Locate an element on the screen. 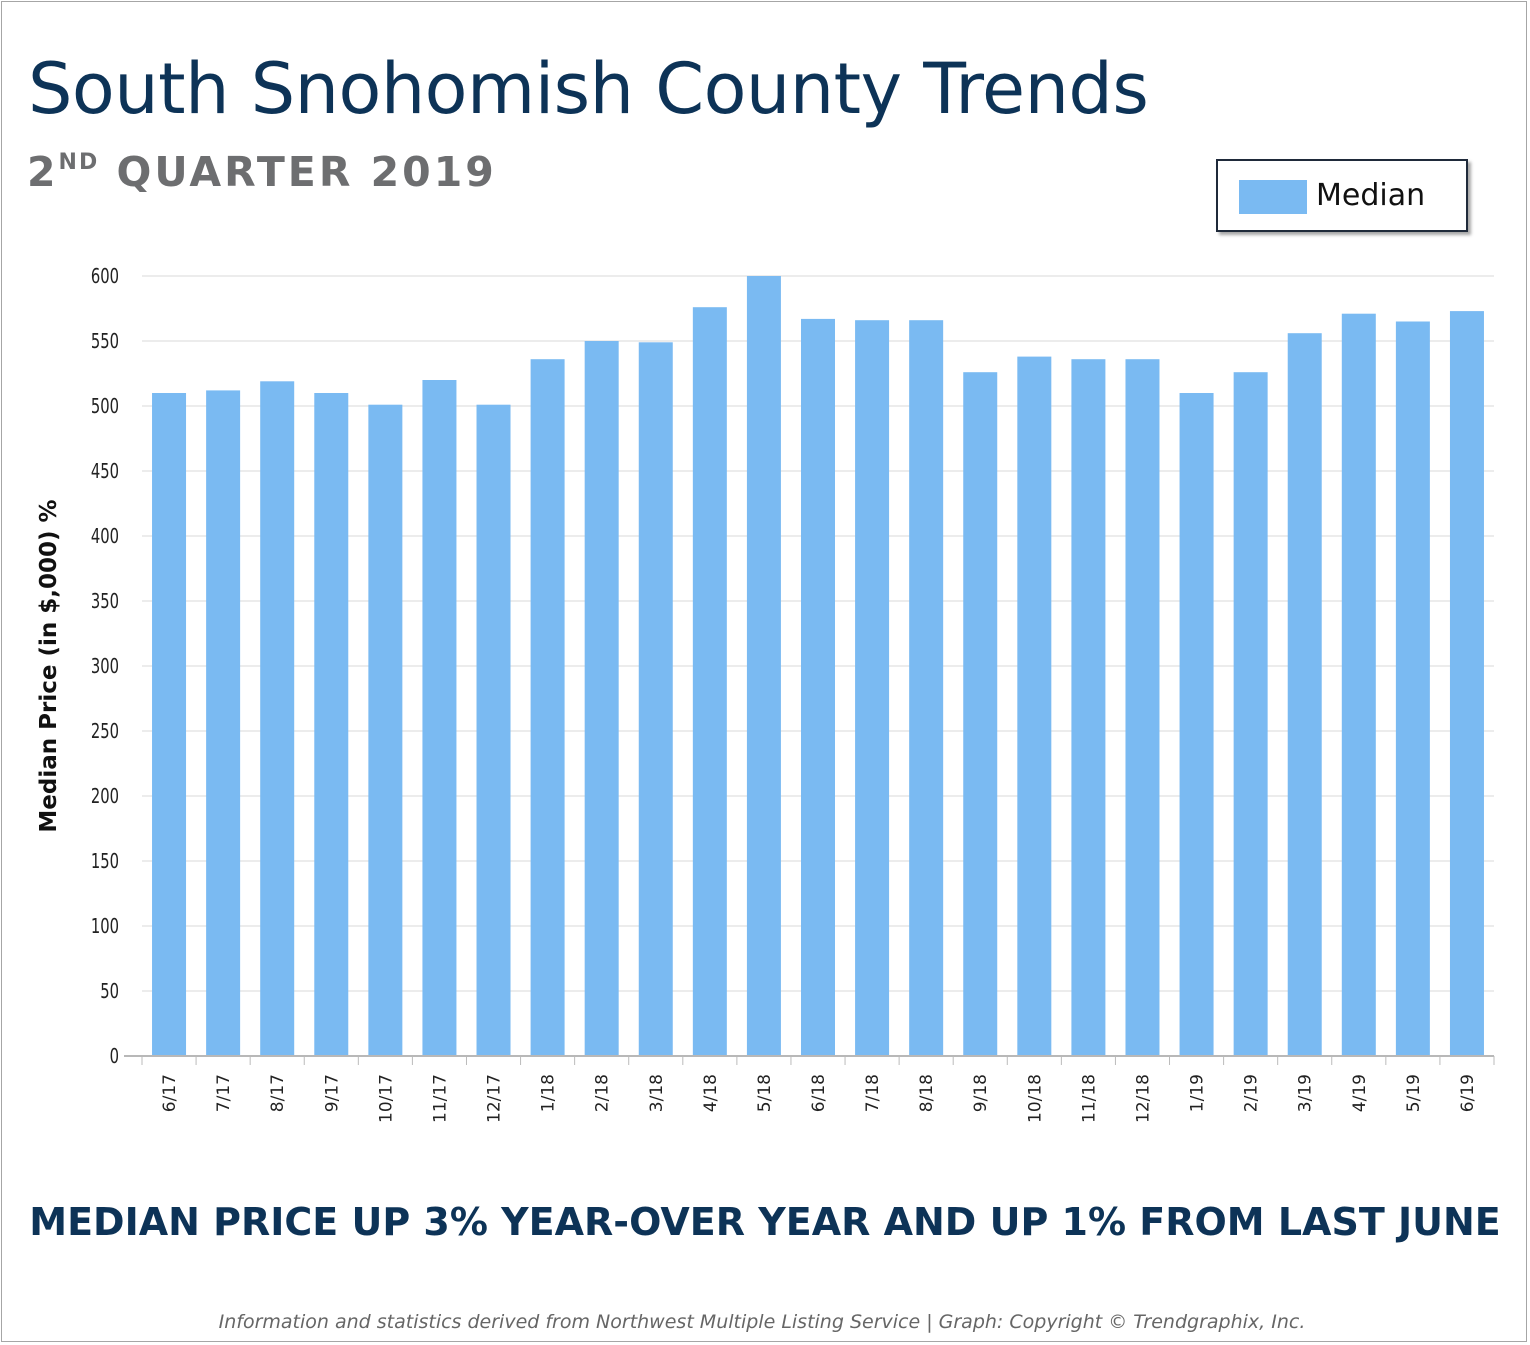  x-tick-label: 3/18 is located at coordinates (657, 1093).